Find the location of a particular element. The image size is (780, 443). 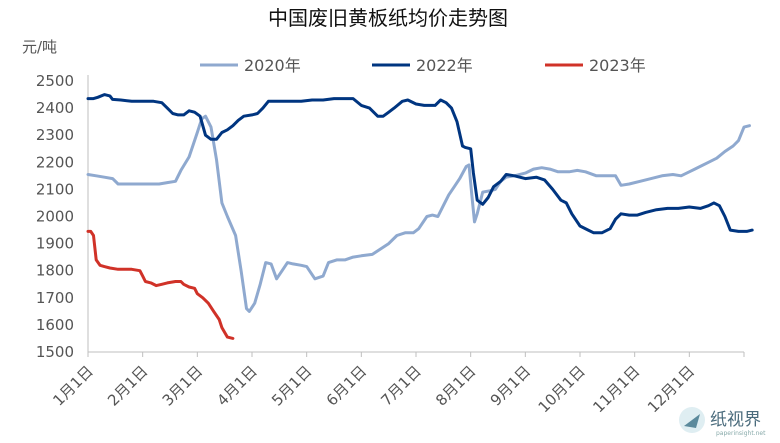

x-tick-label: 4月1日 is located at coordinates (236, 385).